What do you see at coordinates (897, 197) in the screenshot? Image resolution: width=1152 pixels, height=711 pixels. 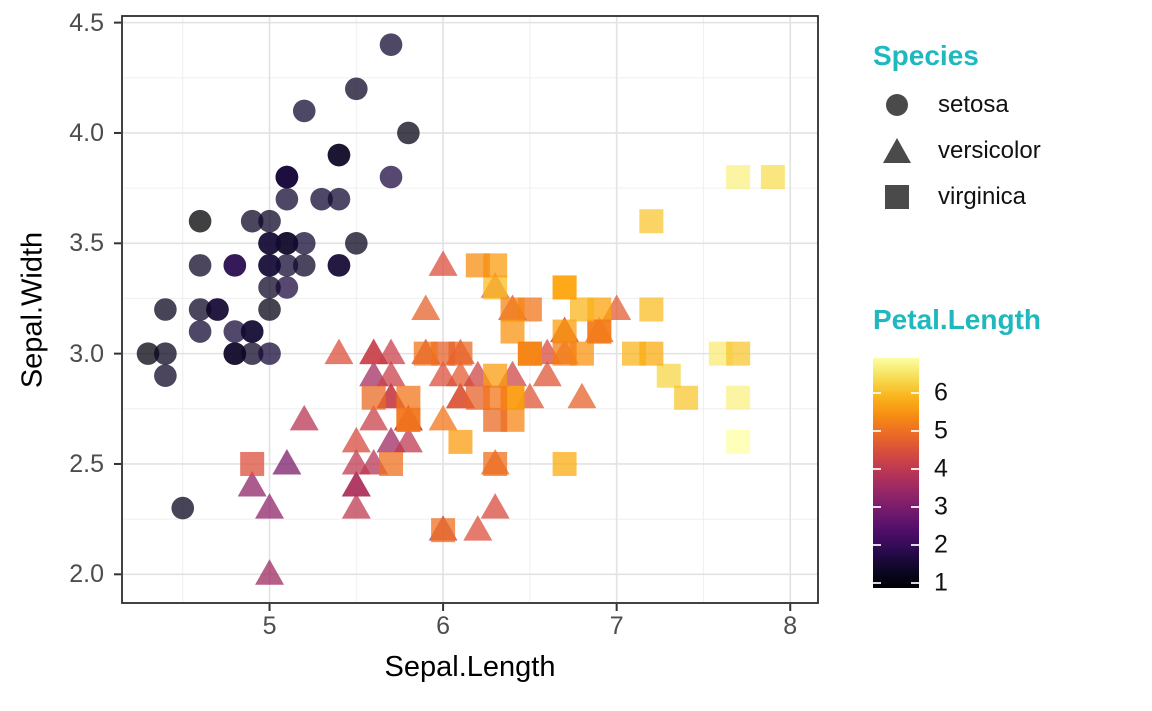 I see `square-glyph-icon` at bounding box center [897, 197].